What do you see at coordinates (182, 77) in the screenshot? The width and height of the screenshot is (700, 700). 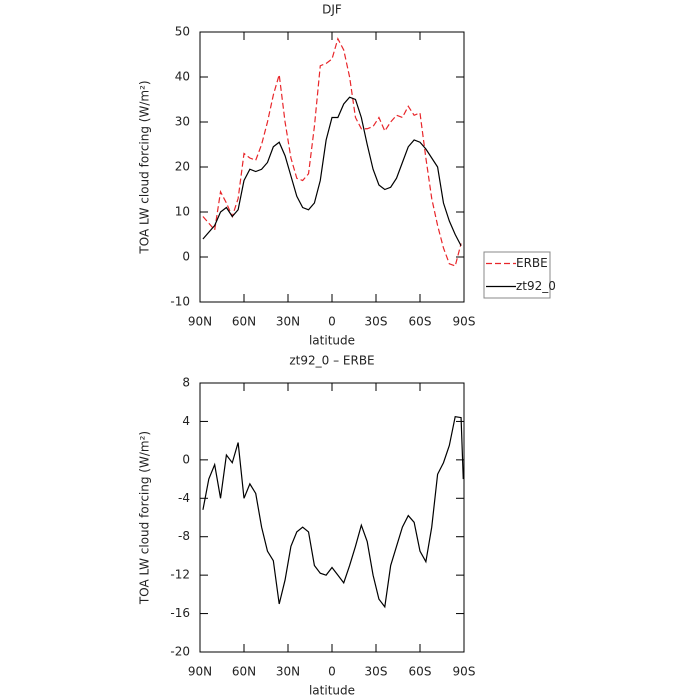 I see `y-tick-label: 40` at bounding box center [182, 77].